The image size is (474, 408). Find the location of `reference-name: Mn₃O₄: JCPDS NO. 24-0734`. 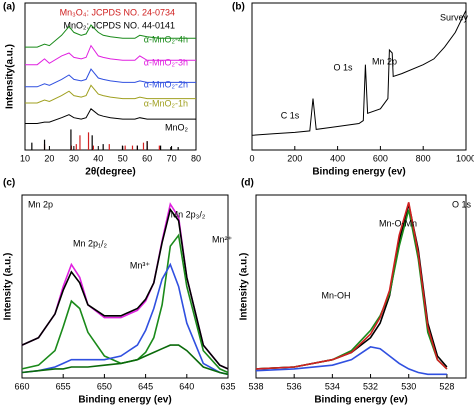

reference-name: Mn₃O₄: JCPDS NO. 24-0734 is located at coordinates (117, 12).